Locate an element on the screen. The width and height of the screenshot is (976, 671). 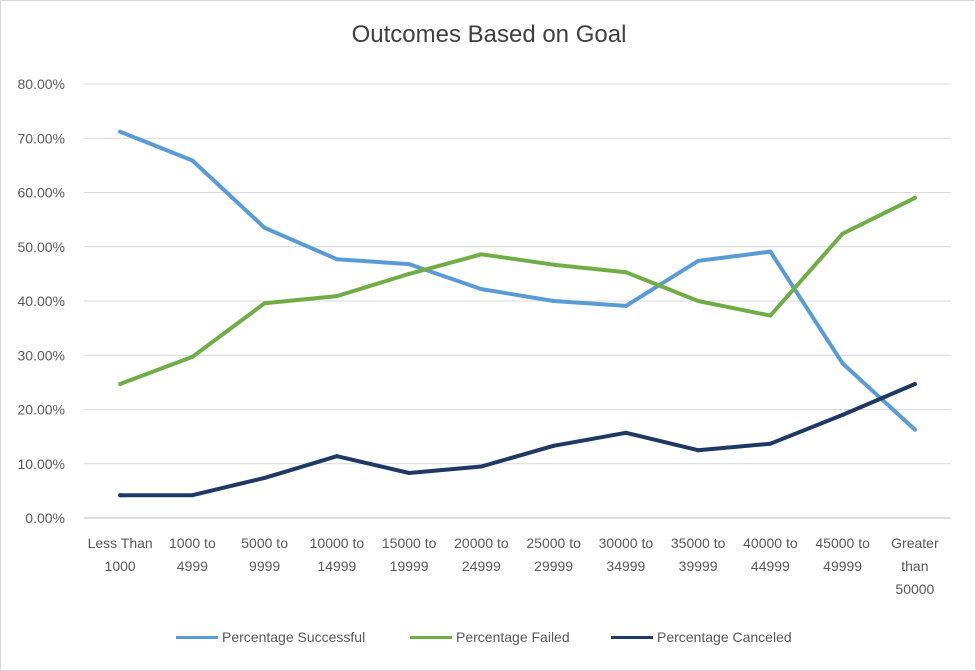
legend-item: Percentage Successful is located at coordinates (270, 637).